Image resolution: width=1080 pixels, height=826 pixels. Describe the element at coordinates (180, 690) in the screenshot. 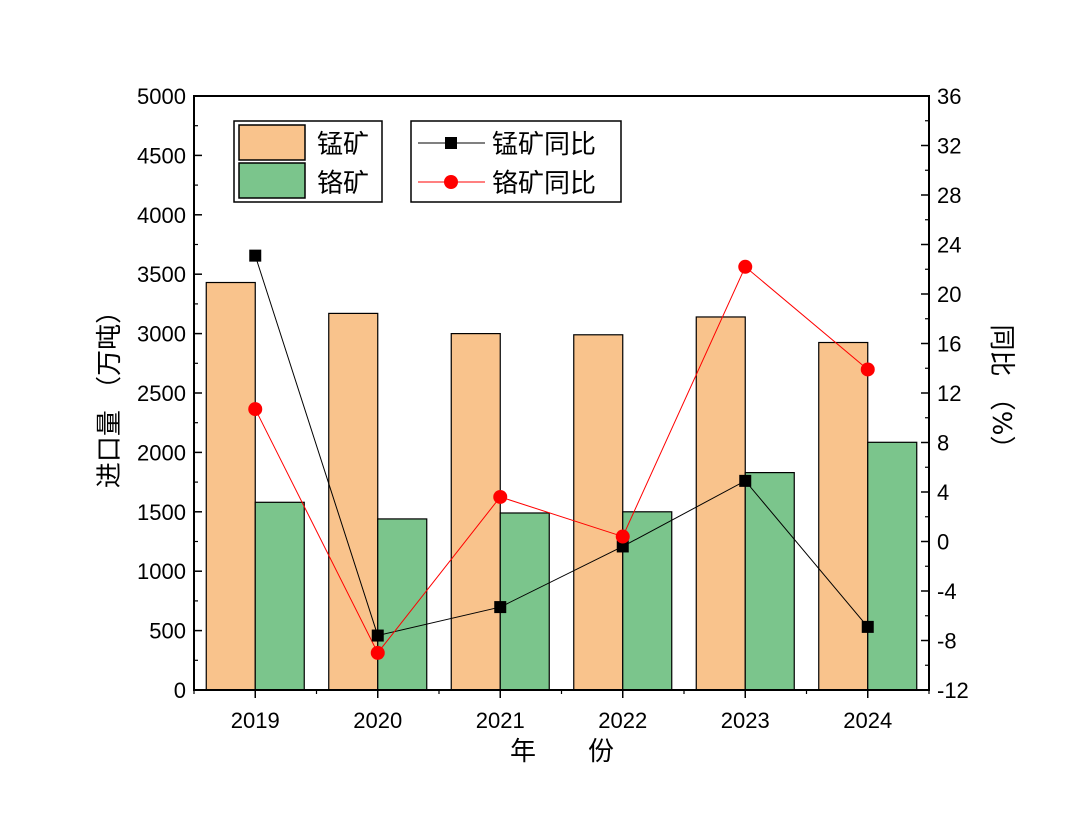

I see `left-tick-label-0: 0` at that location.